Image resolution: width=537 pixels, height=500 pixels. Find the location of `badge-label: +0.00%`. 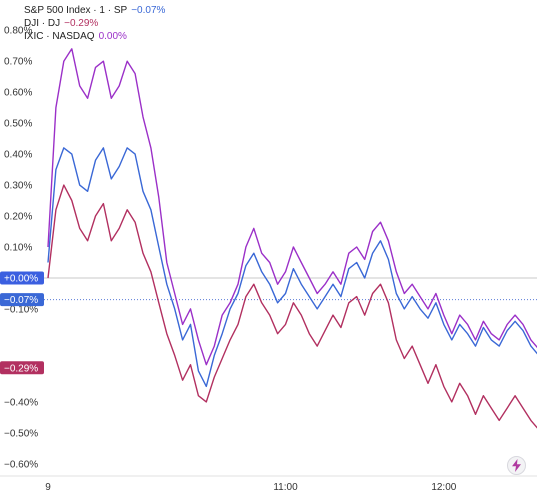

badge-label: +0.00% is located at coordinates (21, 278).